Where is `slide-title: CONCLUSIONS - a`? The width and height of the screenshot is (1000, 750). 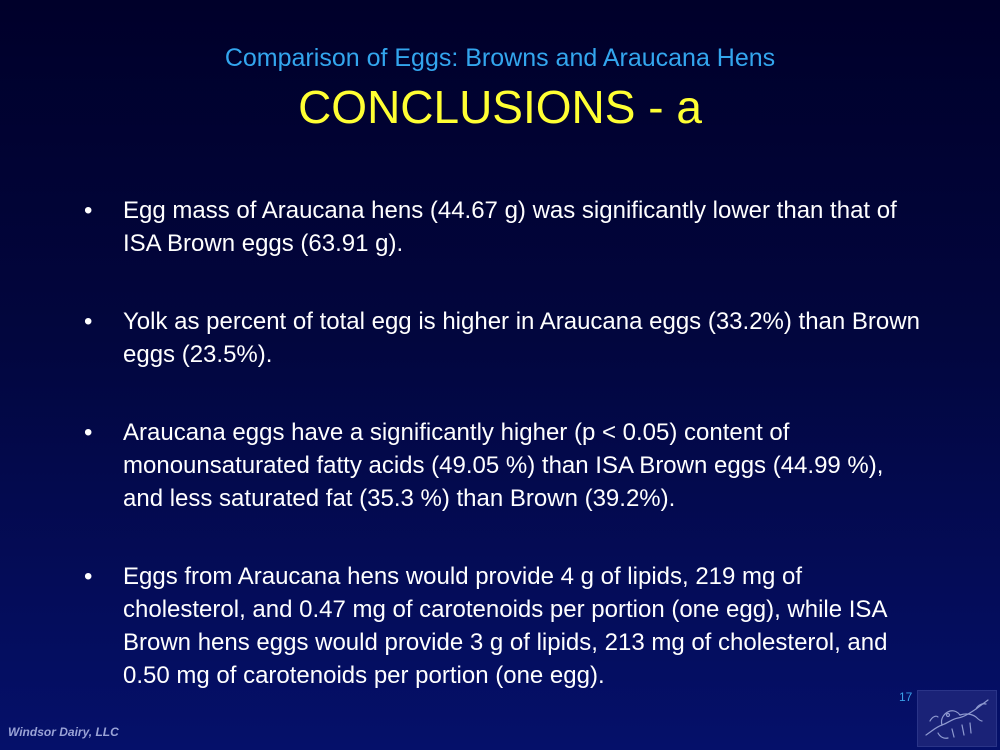 slide-title: CONCLUSIONS - a is located at coordinates (500, 107).